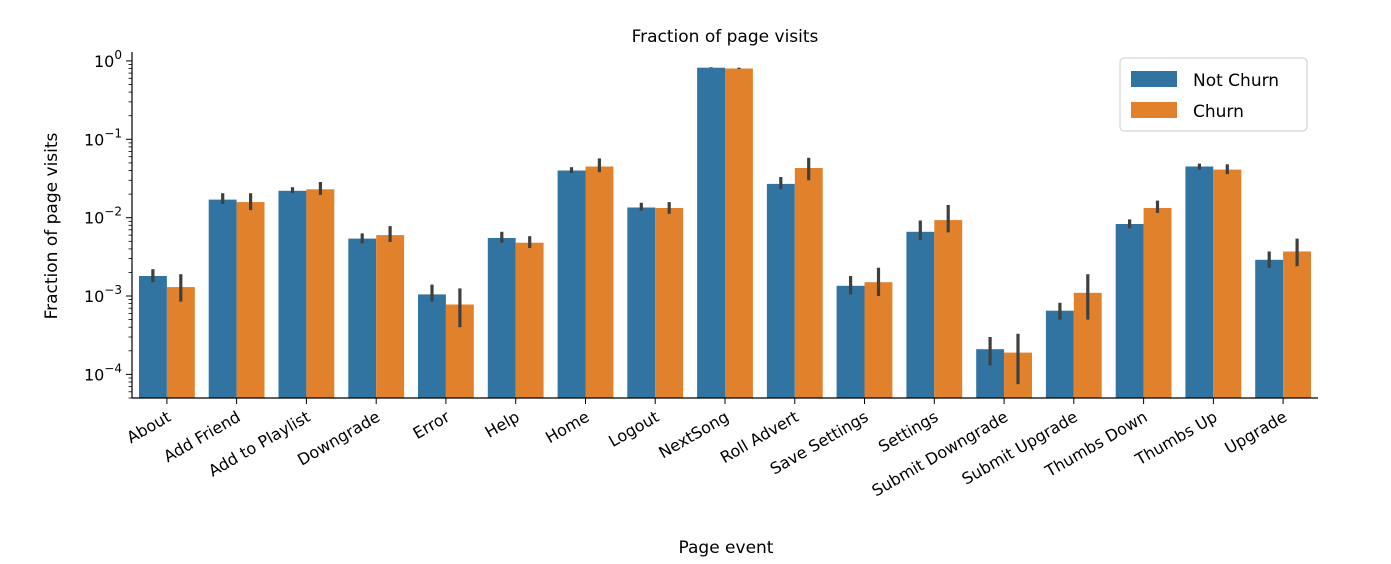 The image size is (1391, 564). What do you see at coordinates (567, 427) in the screenshot?
I see `x-tick-label-home: Home` at bounding box center [567, 427].